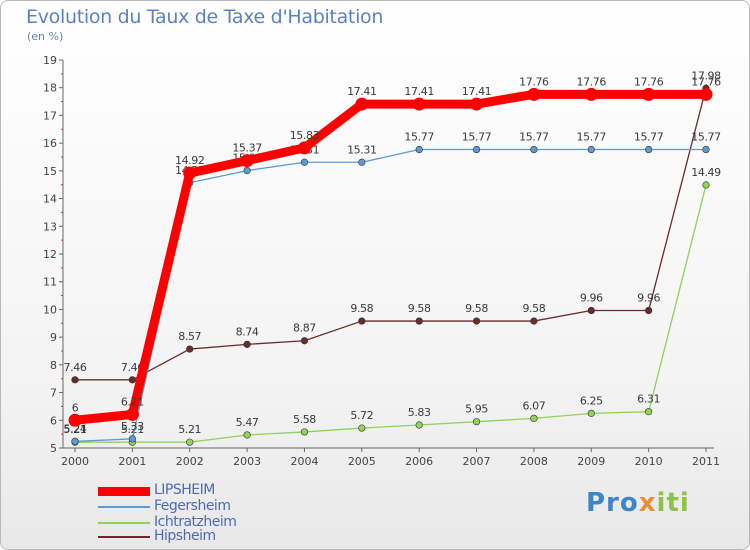 Image resolution: width=750 pixels, height=550 pixels. Describe the element at coordinates (534, 461) in the screenshot. I see `x-tick-label: 2008` at that location.